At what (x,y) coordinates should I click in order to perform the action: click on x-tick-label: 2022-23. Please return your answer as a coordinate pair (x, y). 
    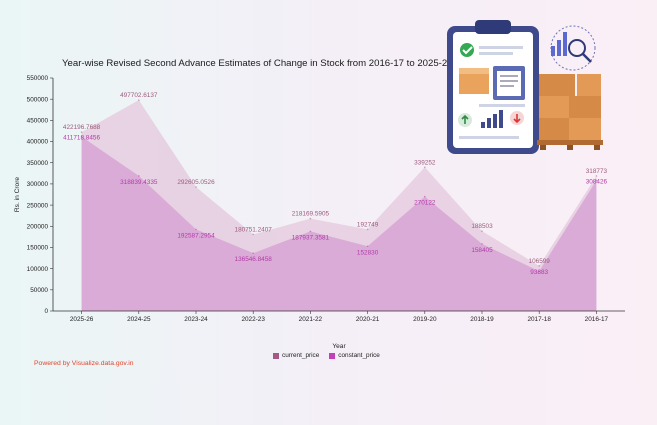
    Looking at the image, I should click on (253, 319).